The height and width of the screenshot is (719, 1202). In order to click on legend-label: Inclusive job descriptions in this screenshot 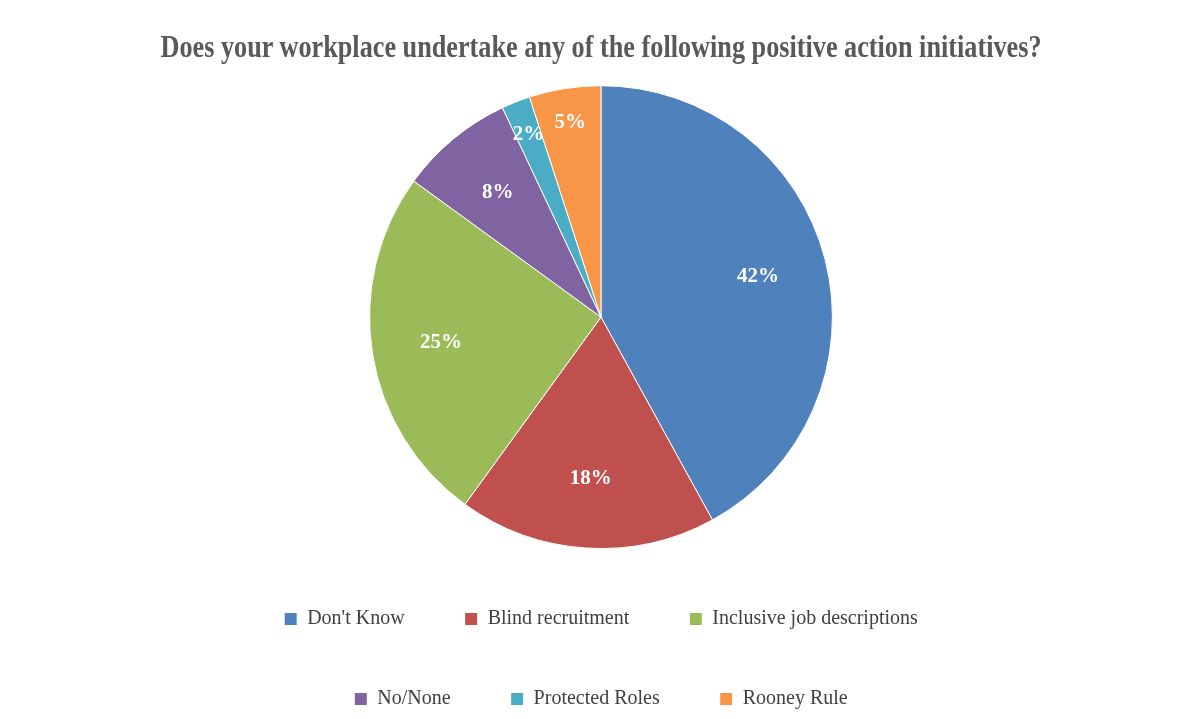, I will do `click(815, 618)`.